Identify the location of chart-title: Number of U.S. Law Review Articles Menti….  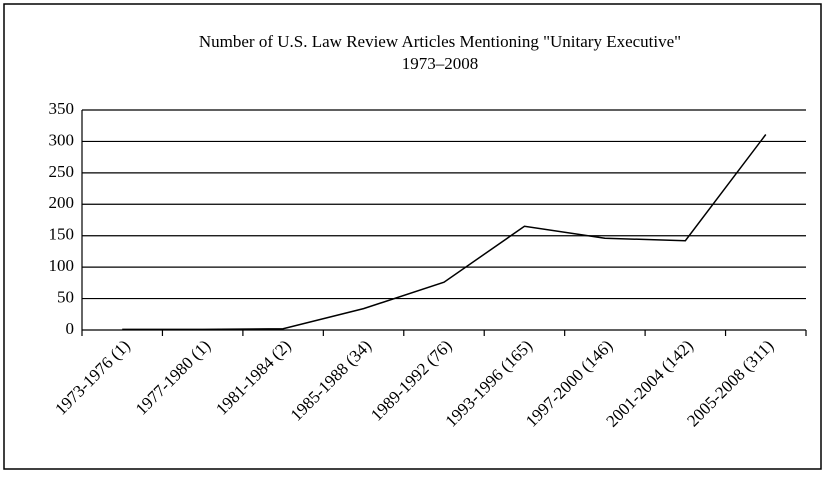
(440, 41).